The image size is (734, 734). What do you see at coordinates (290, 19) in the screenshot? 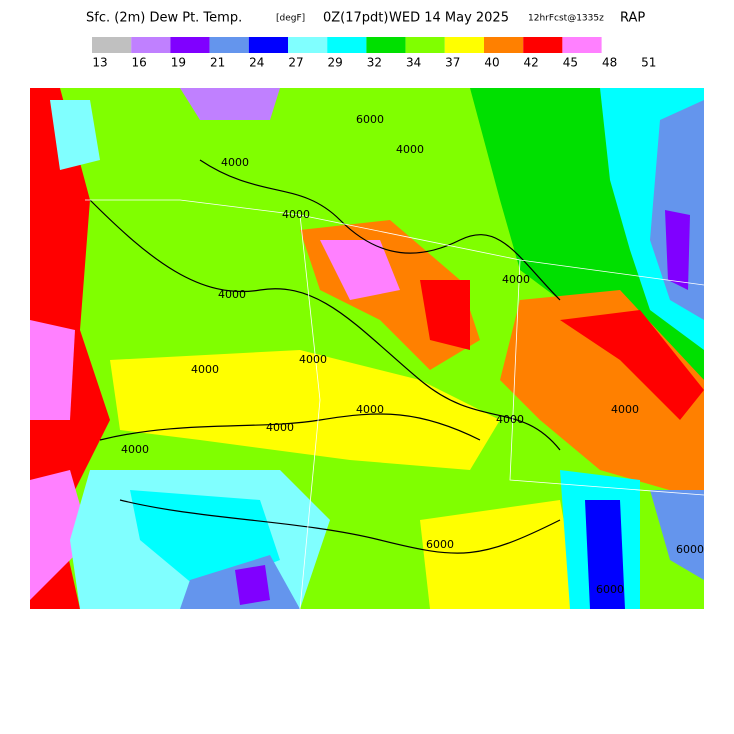
I see `title-units: [degF]` at bounding box center [290, 19].